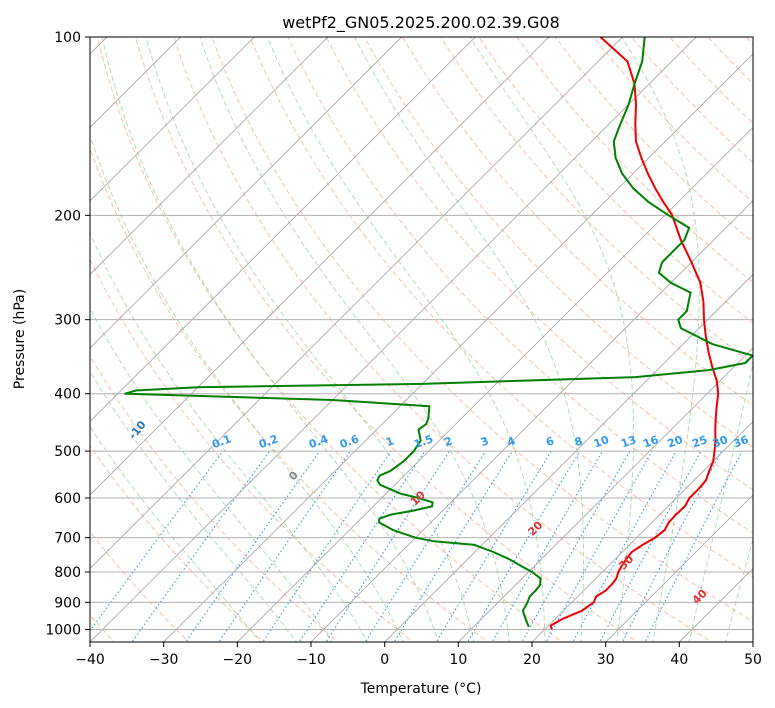  What do you see at coordinates (423, 441) in the screenshot?
I see `mixing-ratio-label: 1.5` at bounding box center [423, 441].